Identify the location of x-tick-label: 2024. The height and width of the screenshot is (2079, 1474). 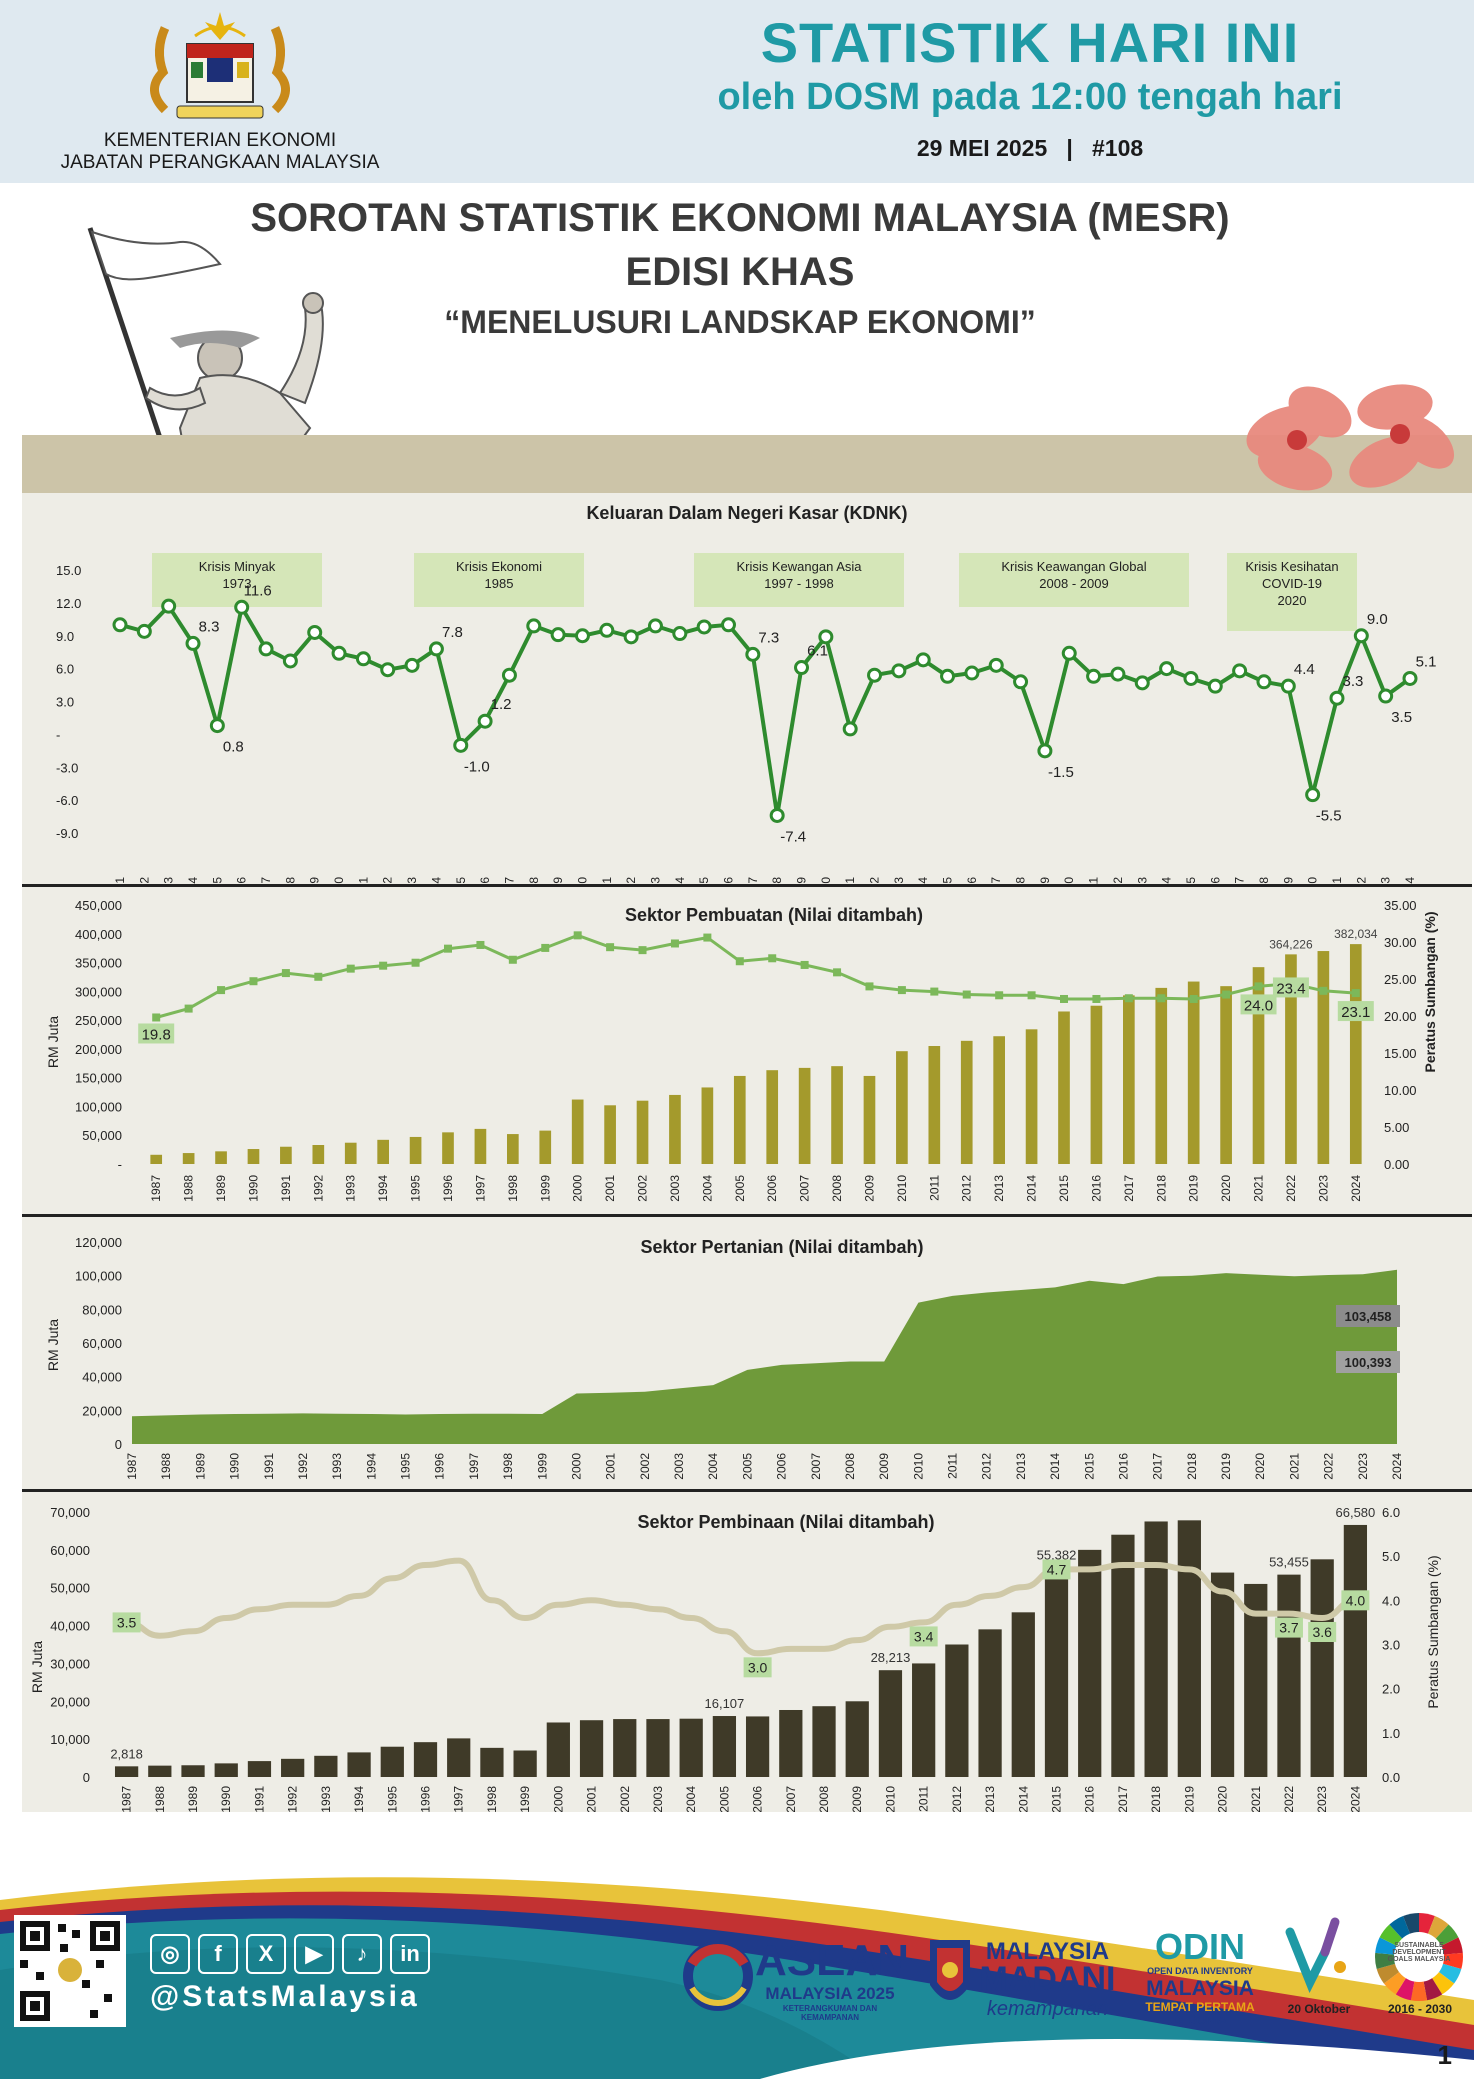
(1355, 1799).